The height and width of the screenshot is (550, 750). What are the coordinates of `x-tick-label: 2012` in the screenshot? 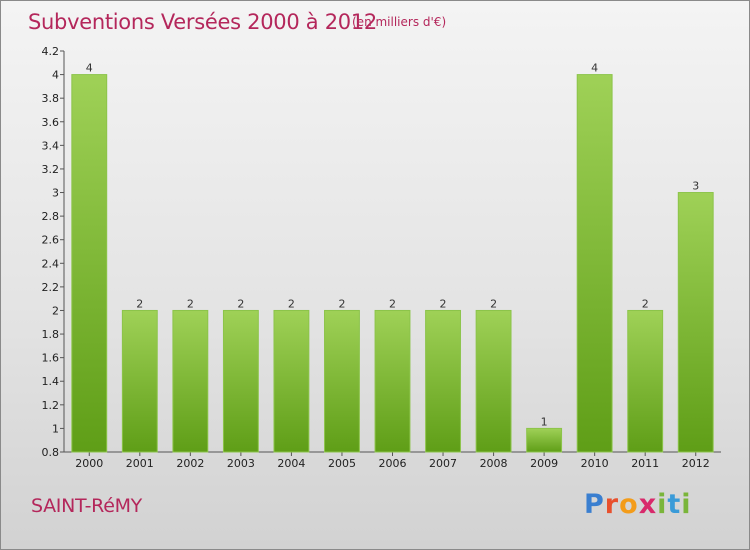 It's located at (696, 463).